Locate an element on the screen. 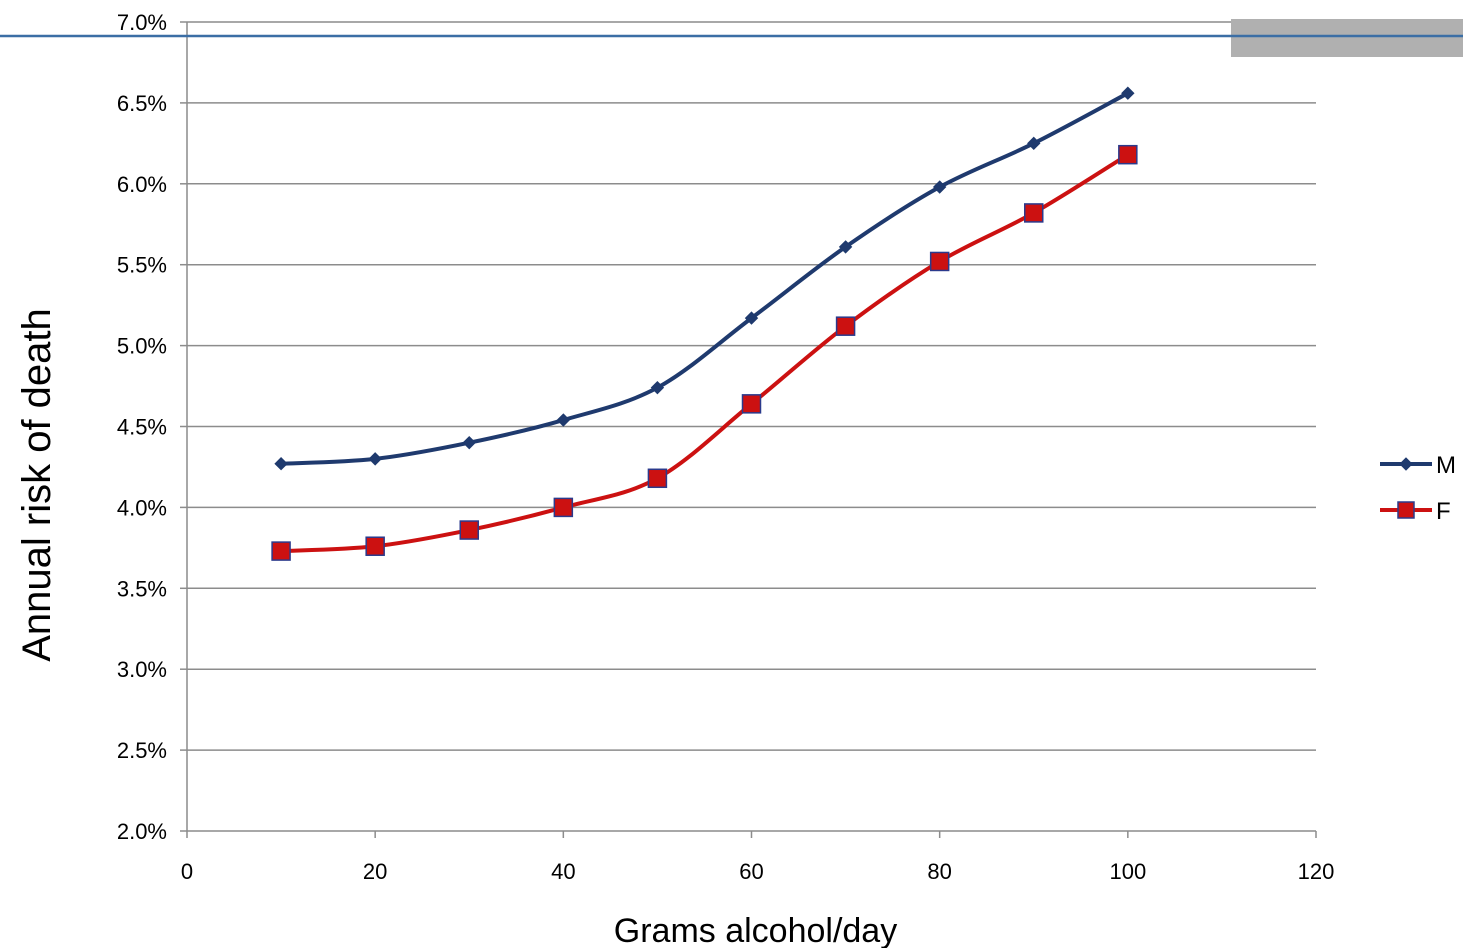 This screenshot has width=1463, height=948. x-tick-label: 40 is located at coordinates (563, 871).